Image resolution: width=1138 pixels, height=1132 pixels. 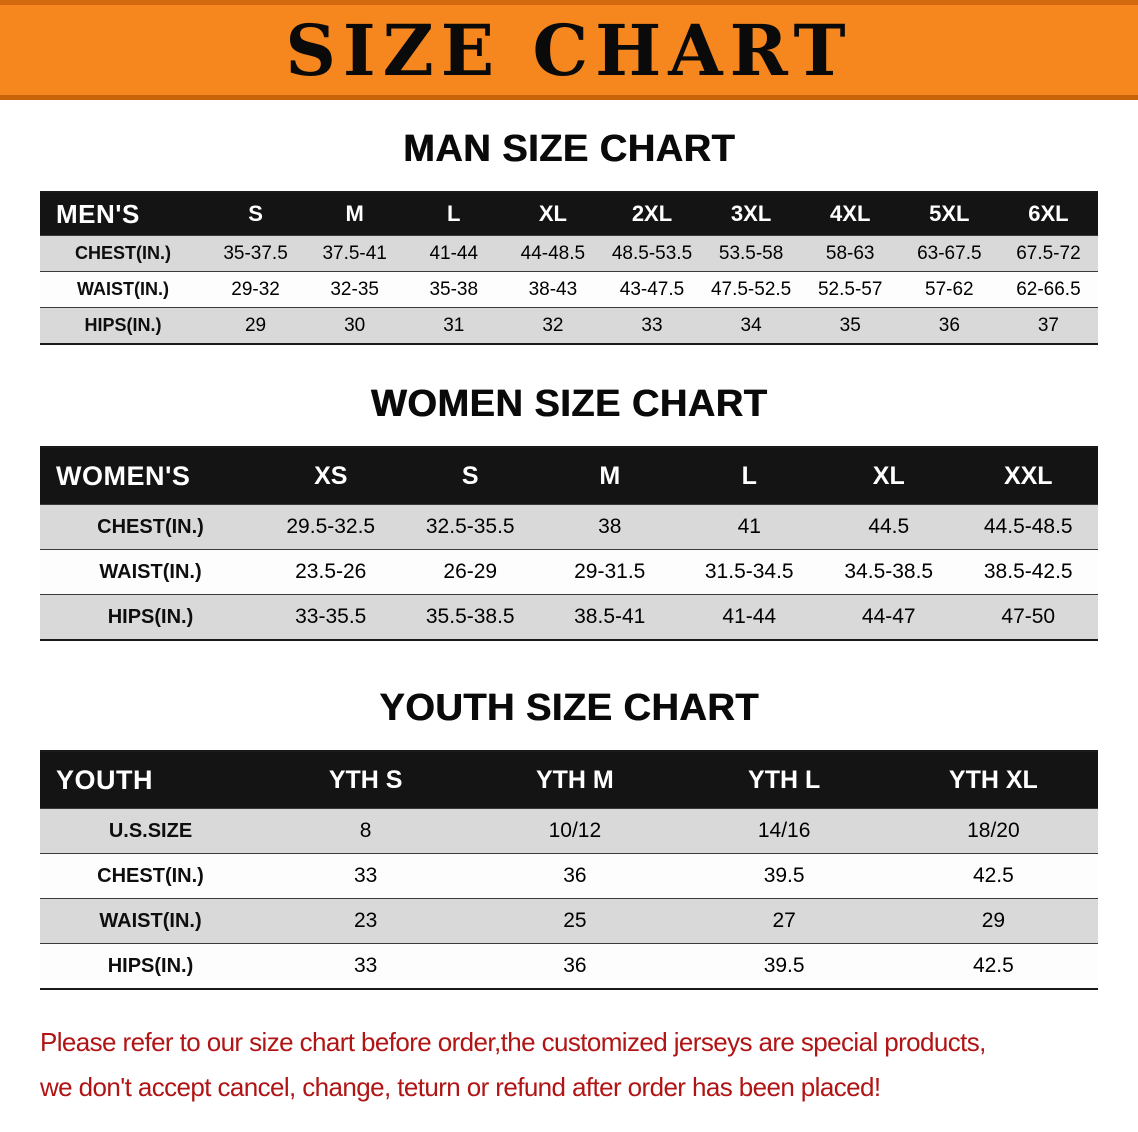 What do you see at coordinates (150, 831) in the screenshot?
I see `row-label: U.S.SIZE` at bounding box center [150, 831].